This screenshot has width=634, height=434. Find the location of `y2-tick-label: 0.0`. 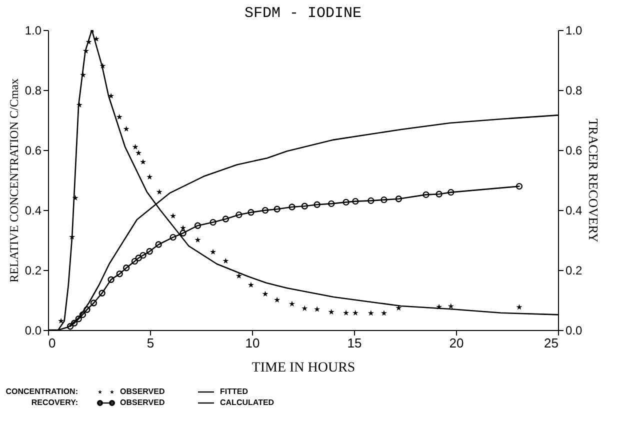

y2-tick-label: 0.0 is located at coordinates (574, 331).